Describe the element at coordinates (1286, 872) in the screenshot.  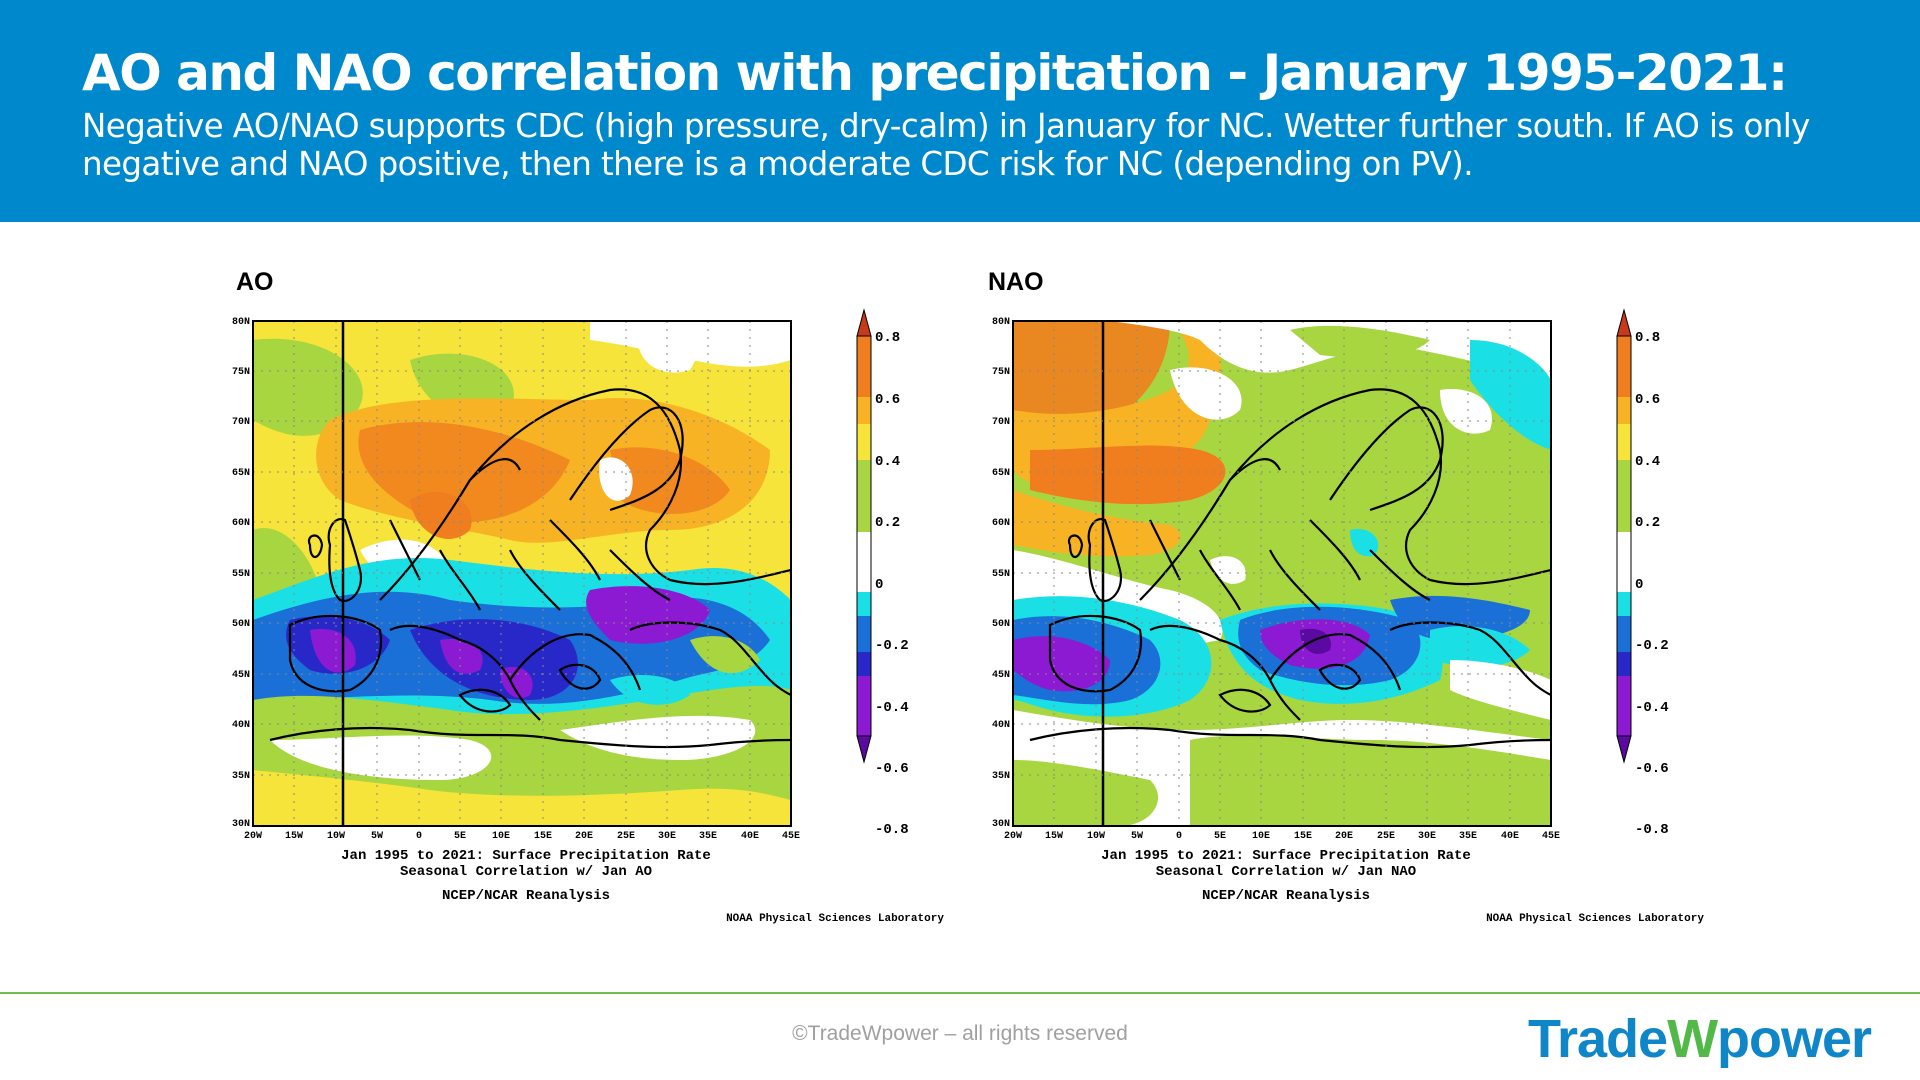
I see `map-caption-line2: Seasonal Correlation w/ Jan NAO` at that location.